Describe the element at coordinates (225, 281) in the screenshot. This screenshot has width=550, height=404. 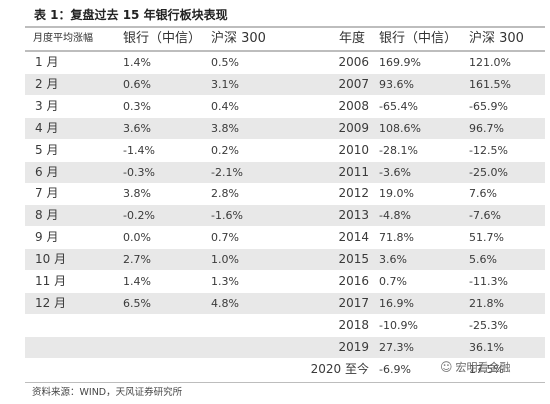
I see `month-csi300-value: 1.3%` at that location.